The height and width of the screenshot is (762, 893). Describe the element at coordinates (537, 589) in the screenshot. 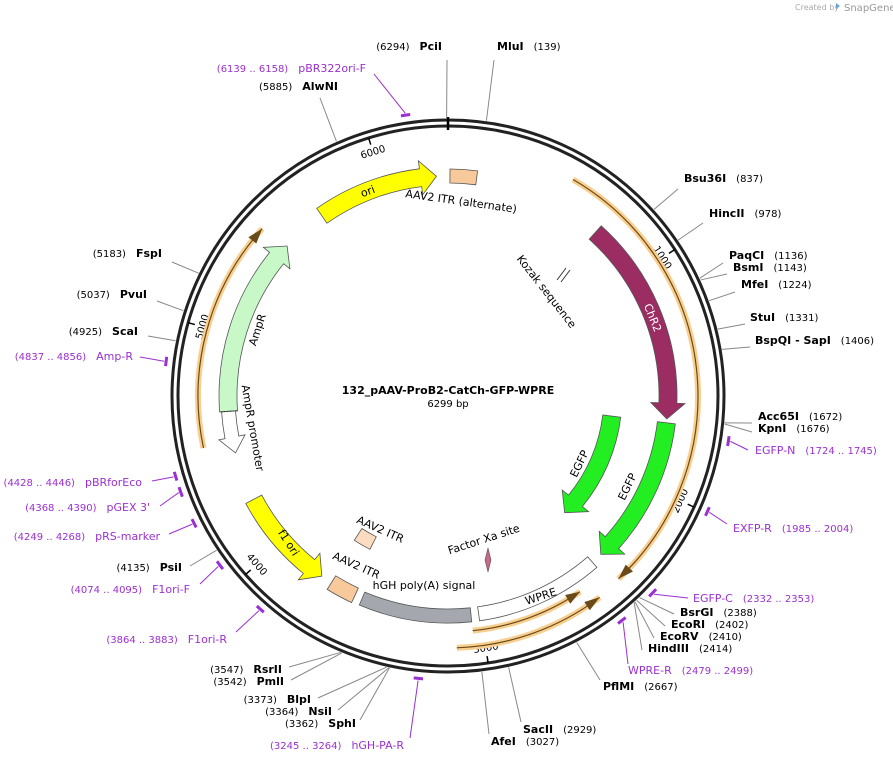

I see `wpre-box` at that location.